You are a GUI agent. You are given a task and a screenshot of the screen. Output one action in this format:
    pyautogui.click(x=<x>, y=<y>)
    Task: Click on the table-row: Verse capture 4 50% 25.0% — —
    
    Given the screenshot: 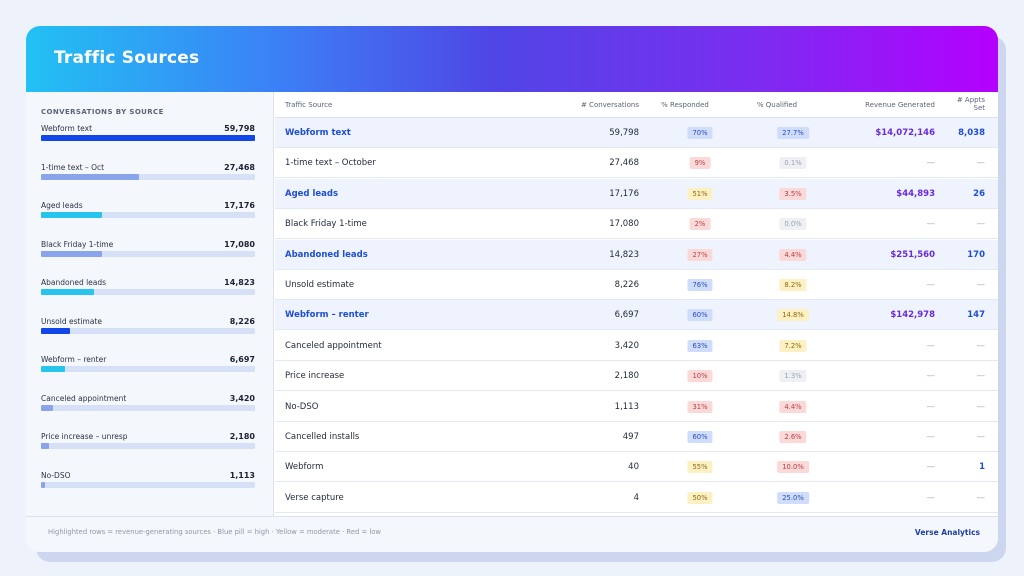 What is the action you would take?
    pyautogui.click(x=636, y=498)
    